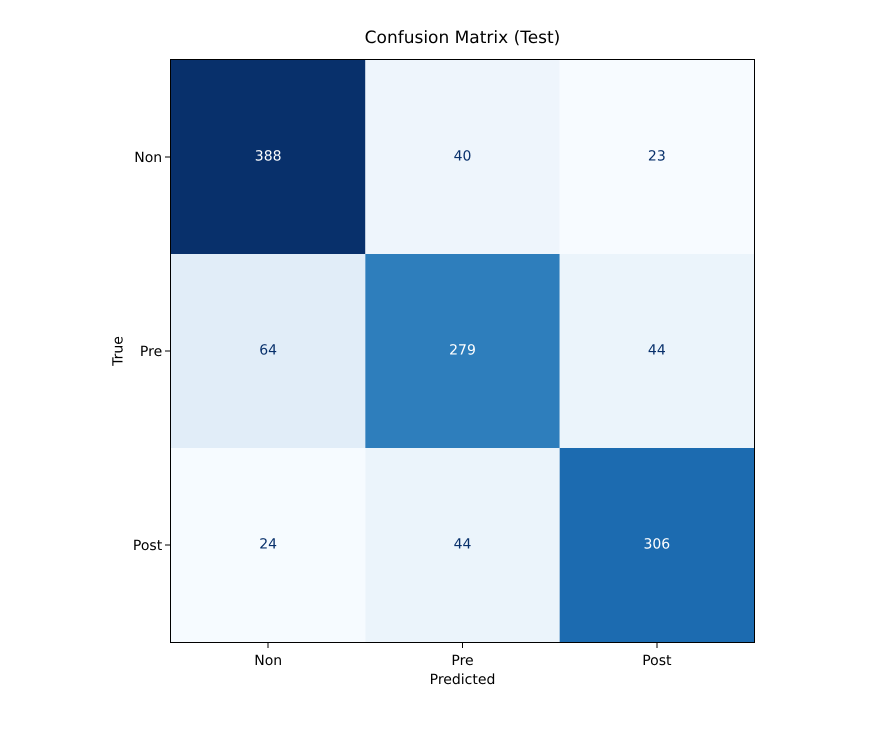 The height and width of the screenshot is (736, 896). What do you see at coordinates (148, 158) in the screenshot?
I see `y-tick-label: Non` at bounding box center [148, 158].